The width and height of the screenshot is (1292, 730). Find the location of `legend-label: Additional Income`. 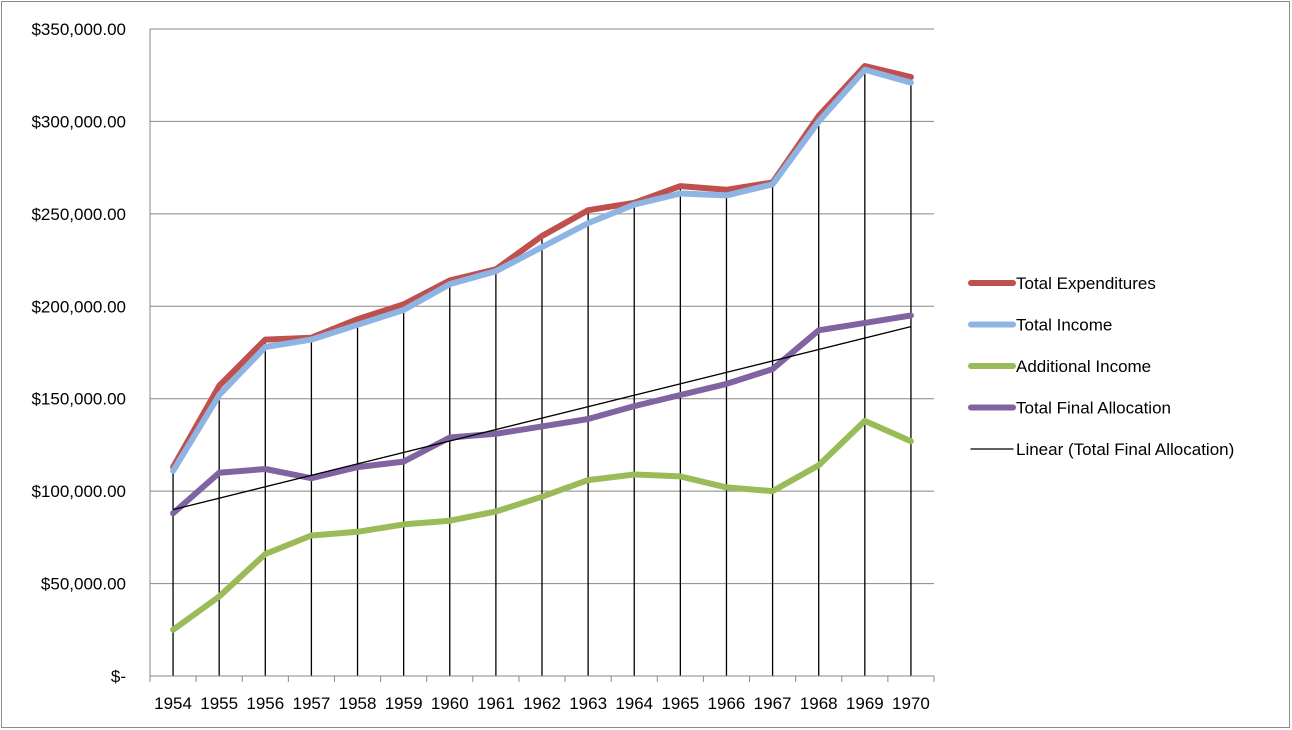

legend-label: Additional Income is located at coordinates (1083, 366).